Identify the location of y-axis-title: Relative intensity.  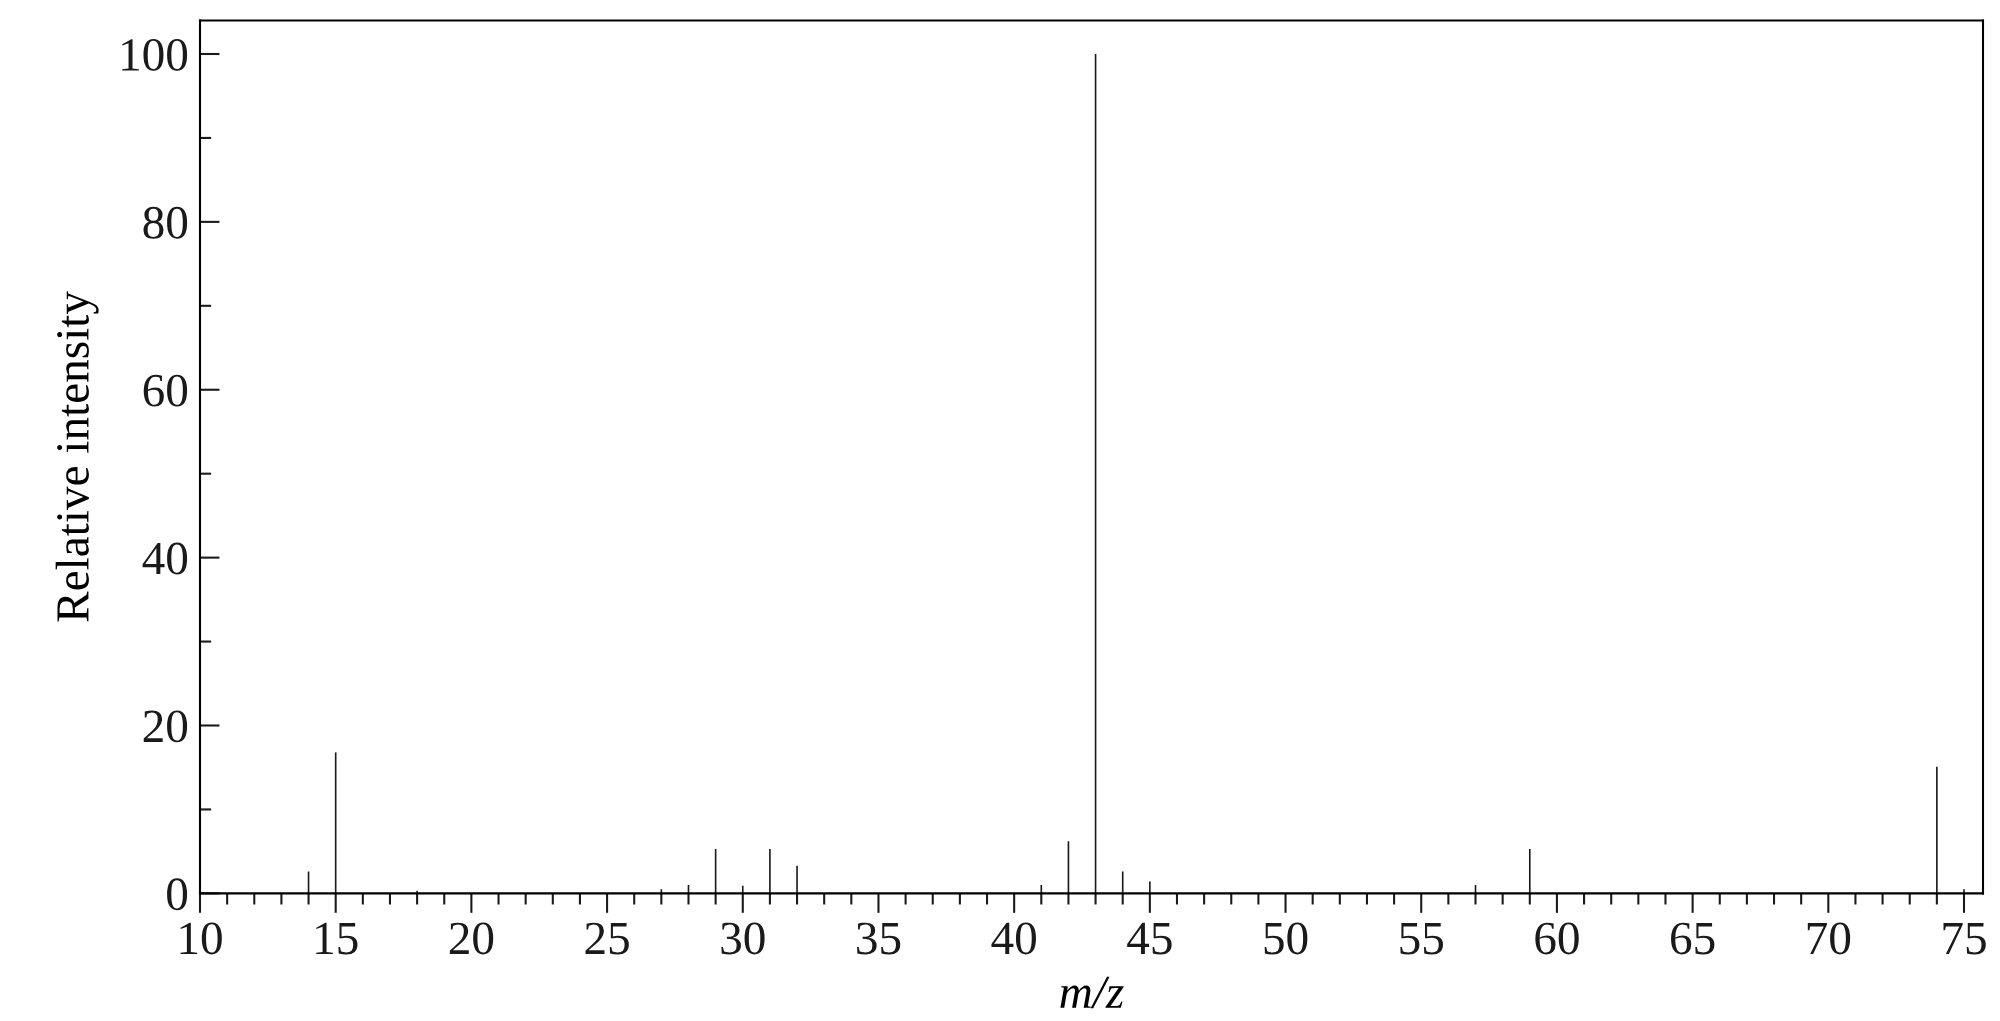
(77, 456).